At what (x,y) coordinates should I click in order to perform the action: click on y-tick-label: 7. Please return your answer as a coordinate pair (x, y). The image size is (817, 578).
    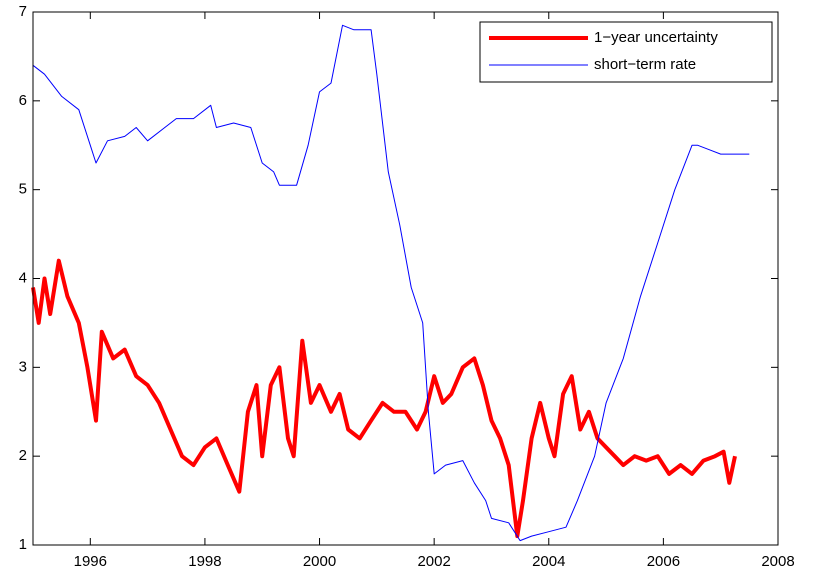
    Looking at the image, I should click on (23, 11).